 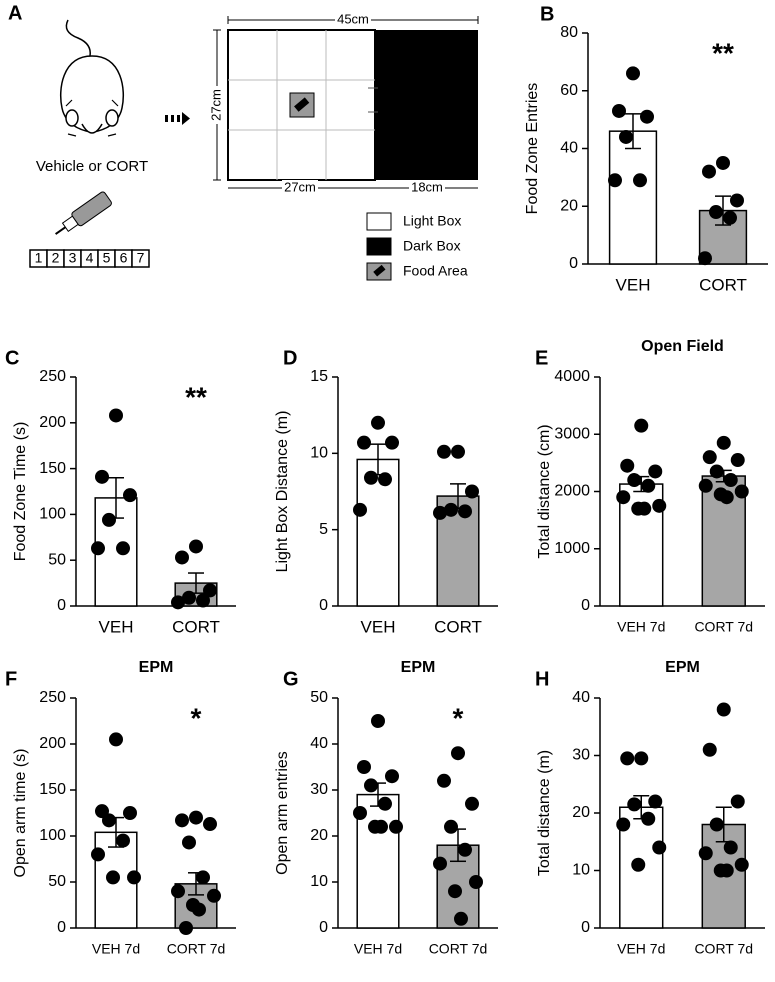 I want to click on panel-letter: H, so click(x=542, y=679).